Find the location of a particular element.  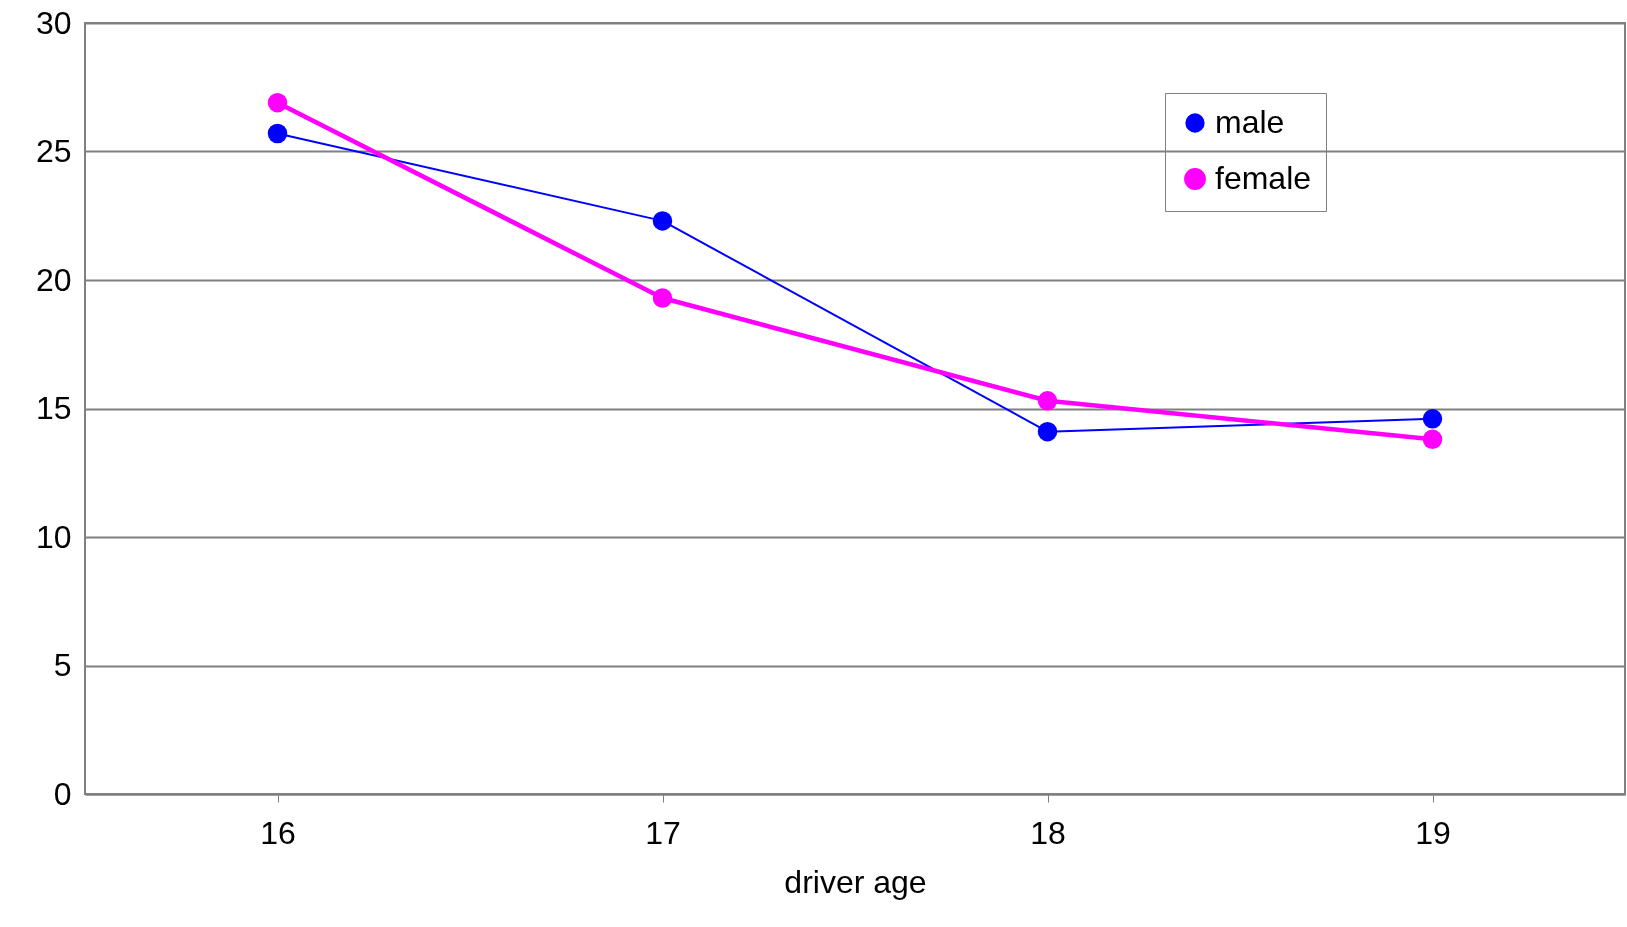

x-tick-label: 18 is located at coordinates (1048, 832).